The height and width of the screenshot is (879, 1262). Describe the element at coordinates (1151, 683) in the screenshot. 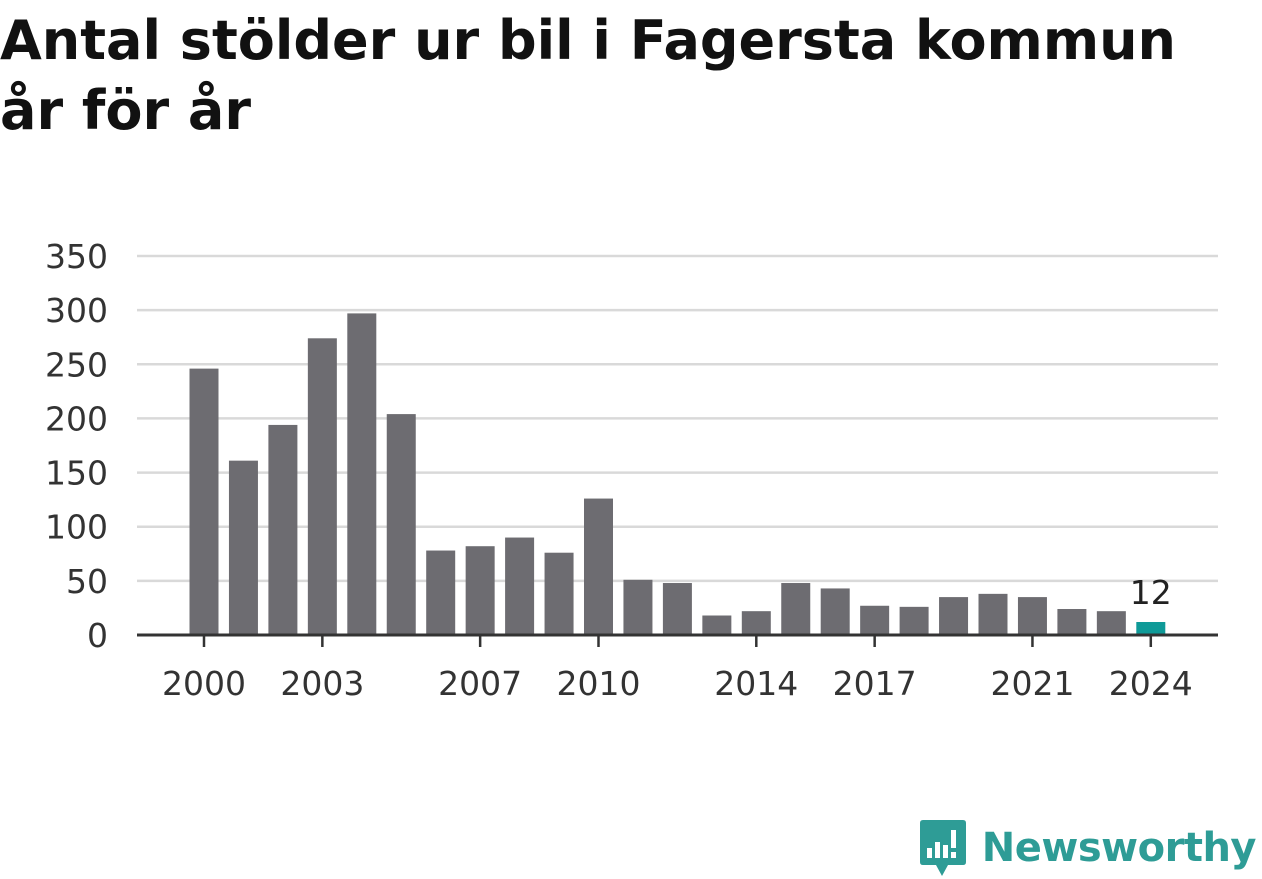

I see `x-tick-label: 2024` at that location.